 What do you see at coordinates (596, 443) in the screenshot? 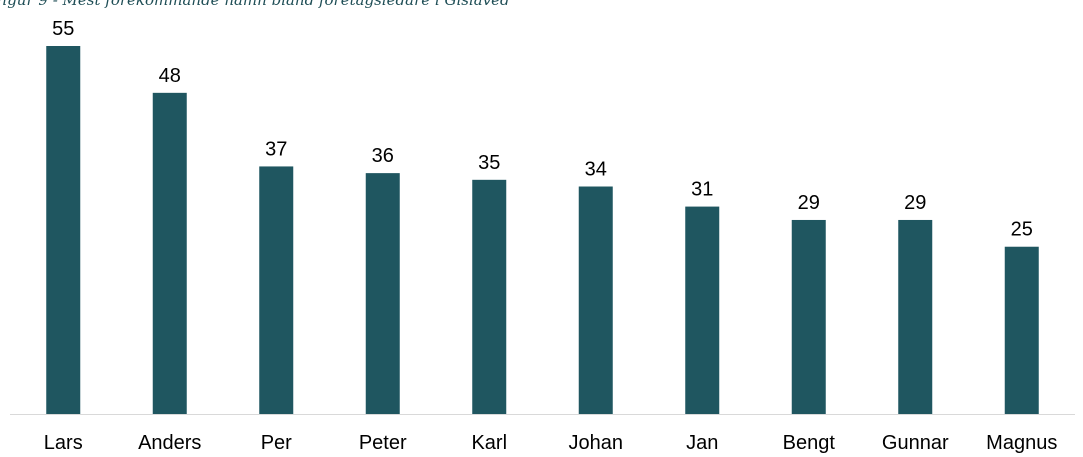
I see `x-tick-label-johan: Johan` at bounding box center [596, 443].